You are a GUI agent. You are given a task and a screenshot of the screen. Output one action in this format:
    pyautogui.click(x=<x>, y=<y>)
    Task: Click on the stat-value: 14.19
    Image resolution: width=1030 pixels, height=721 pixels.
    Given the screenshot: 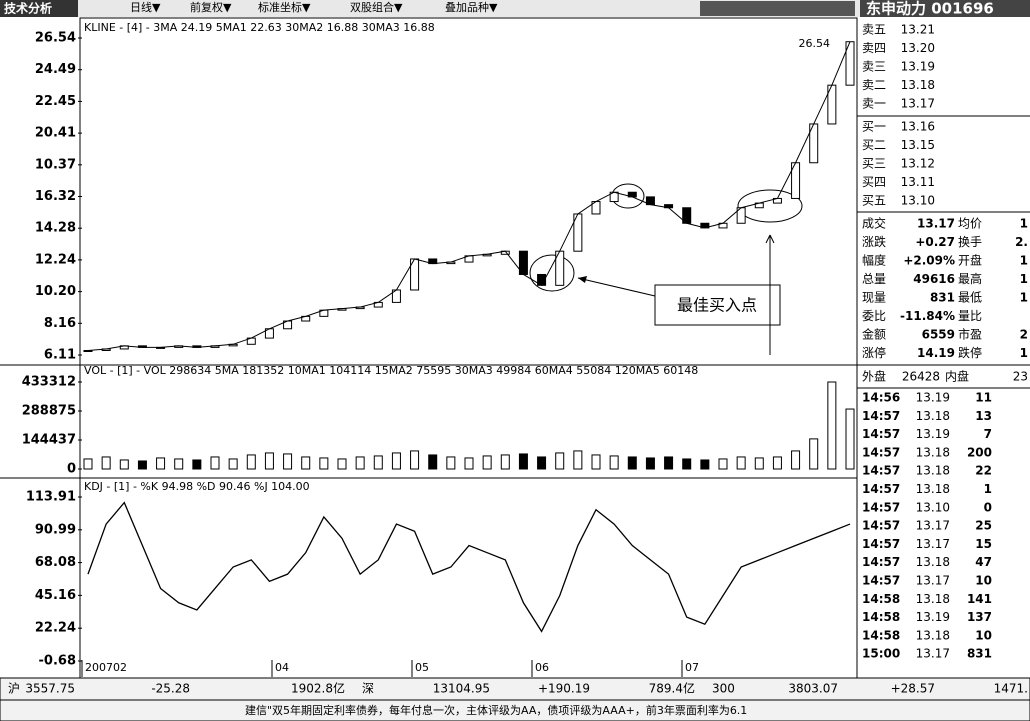 What is the action you would take?
    pyautogui.click(x=936, y=353)
    